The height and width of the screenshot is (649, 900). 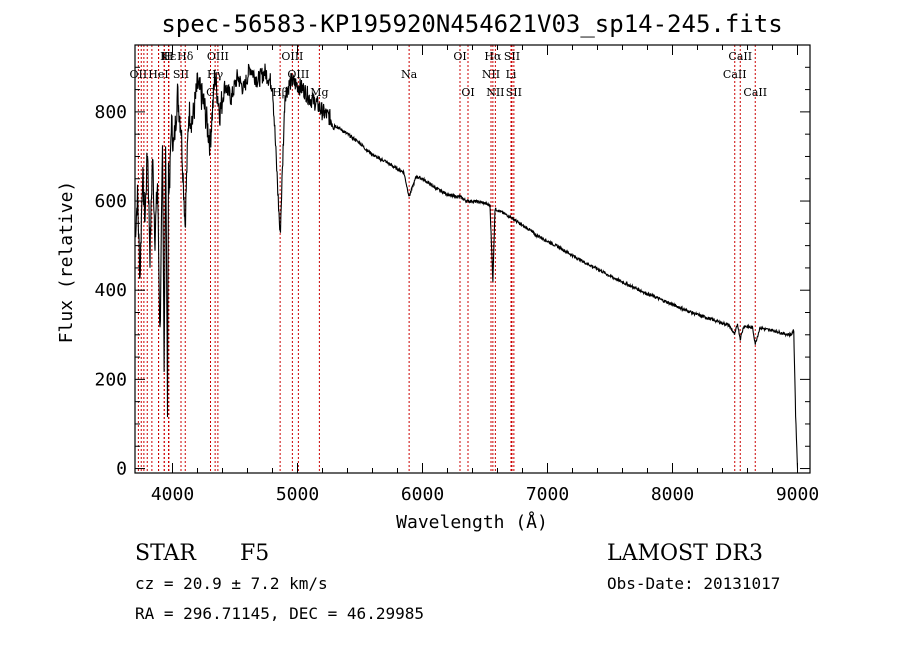 I want to click on object-class: STAR, so click(x=166, y=553).